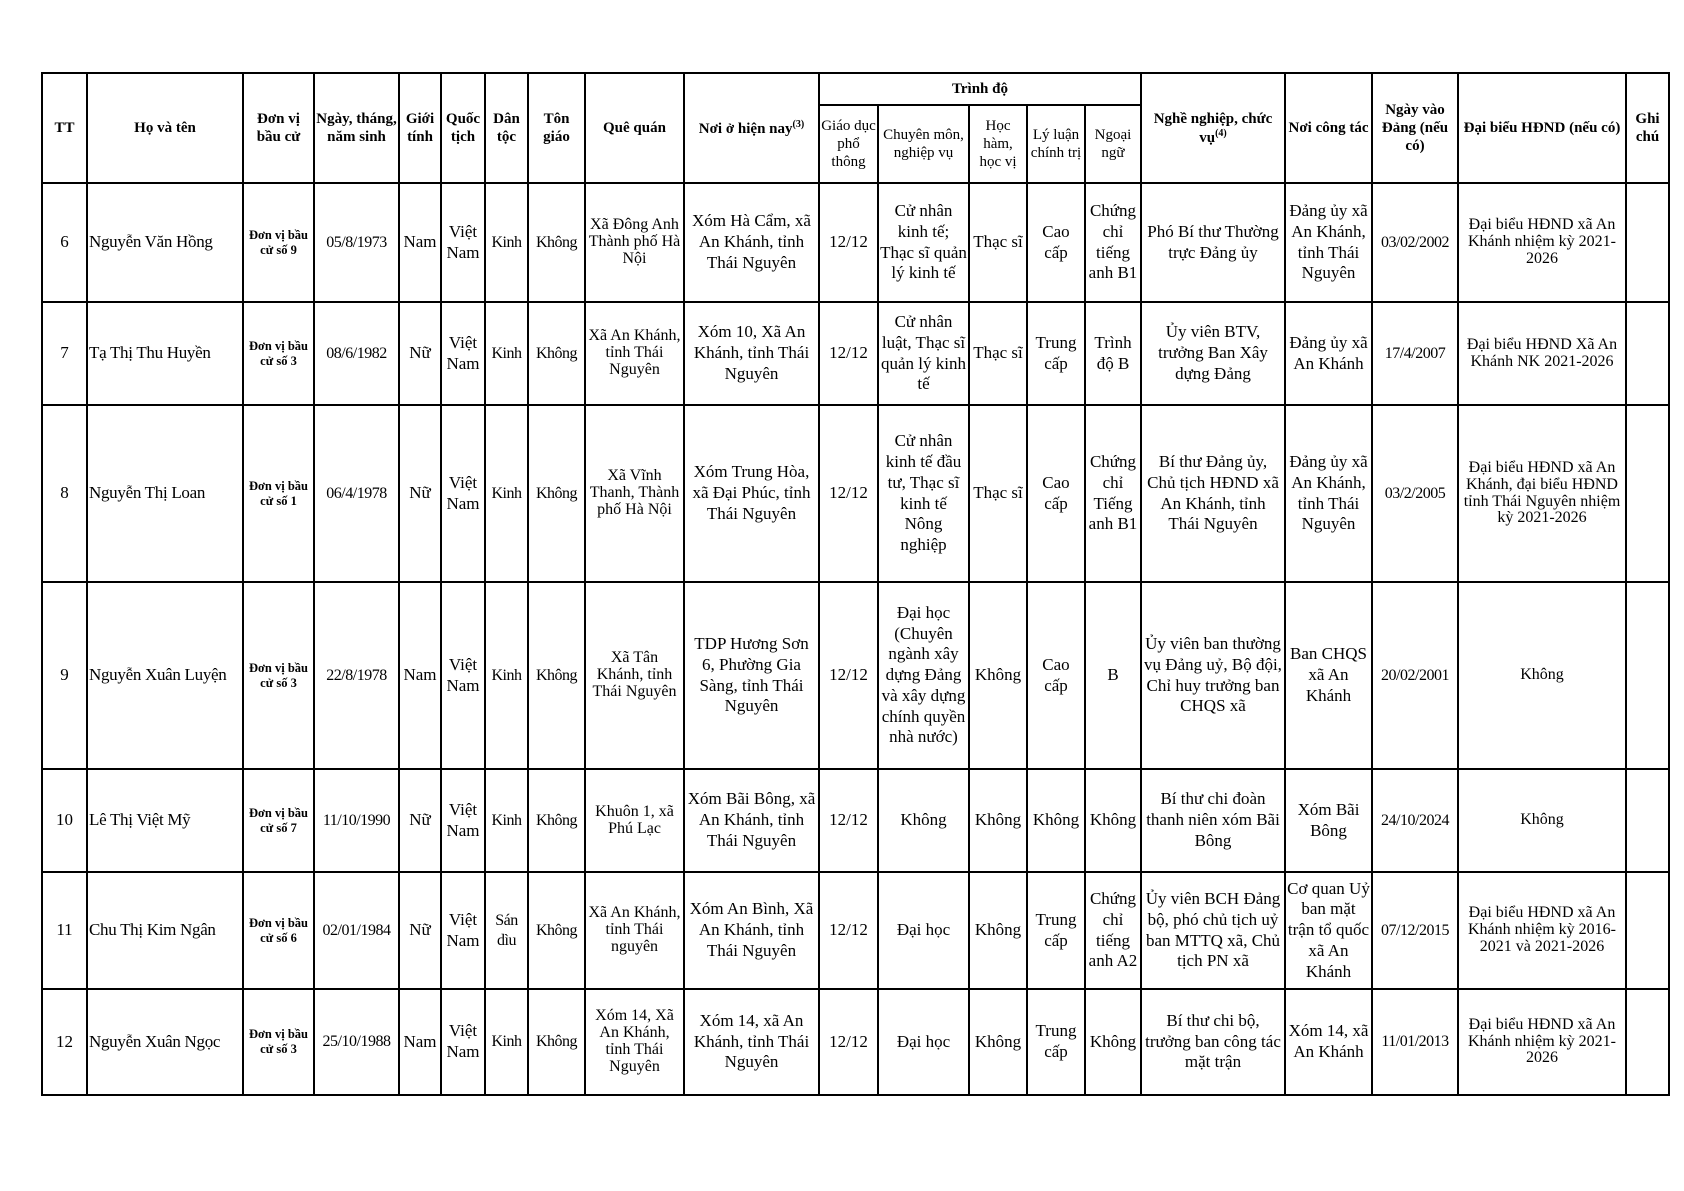  I want to click on cell-tt: 10, so click(64, 820).